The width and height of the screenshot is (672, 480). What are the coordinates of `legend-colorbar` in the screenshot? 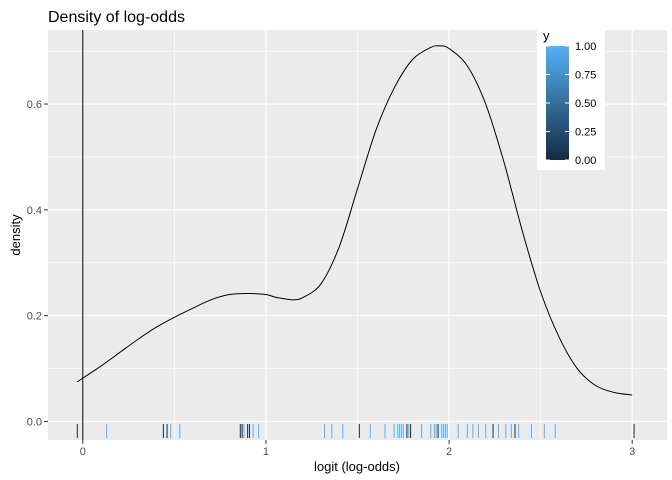 It's located at (557, 103).